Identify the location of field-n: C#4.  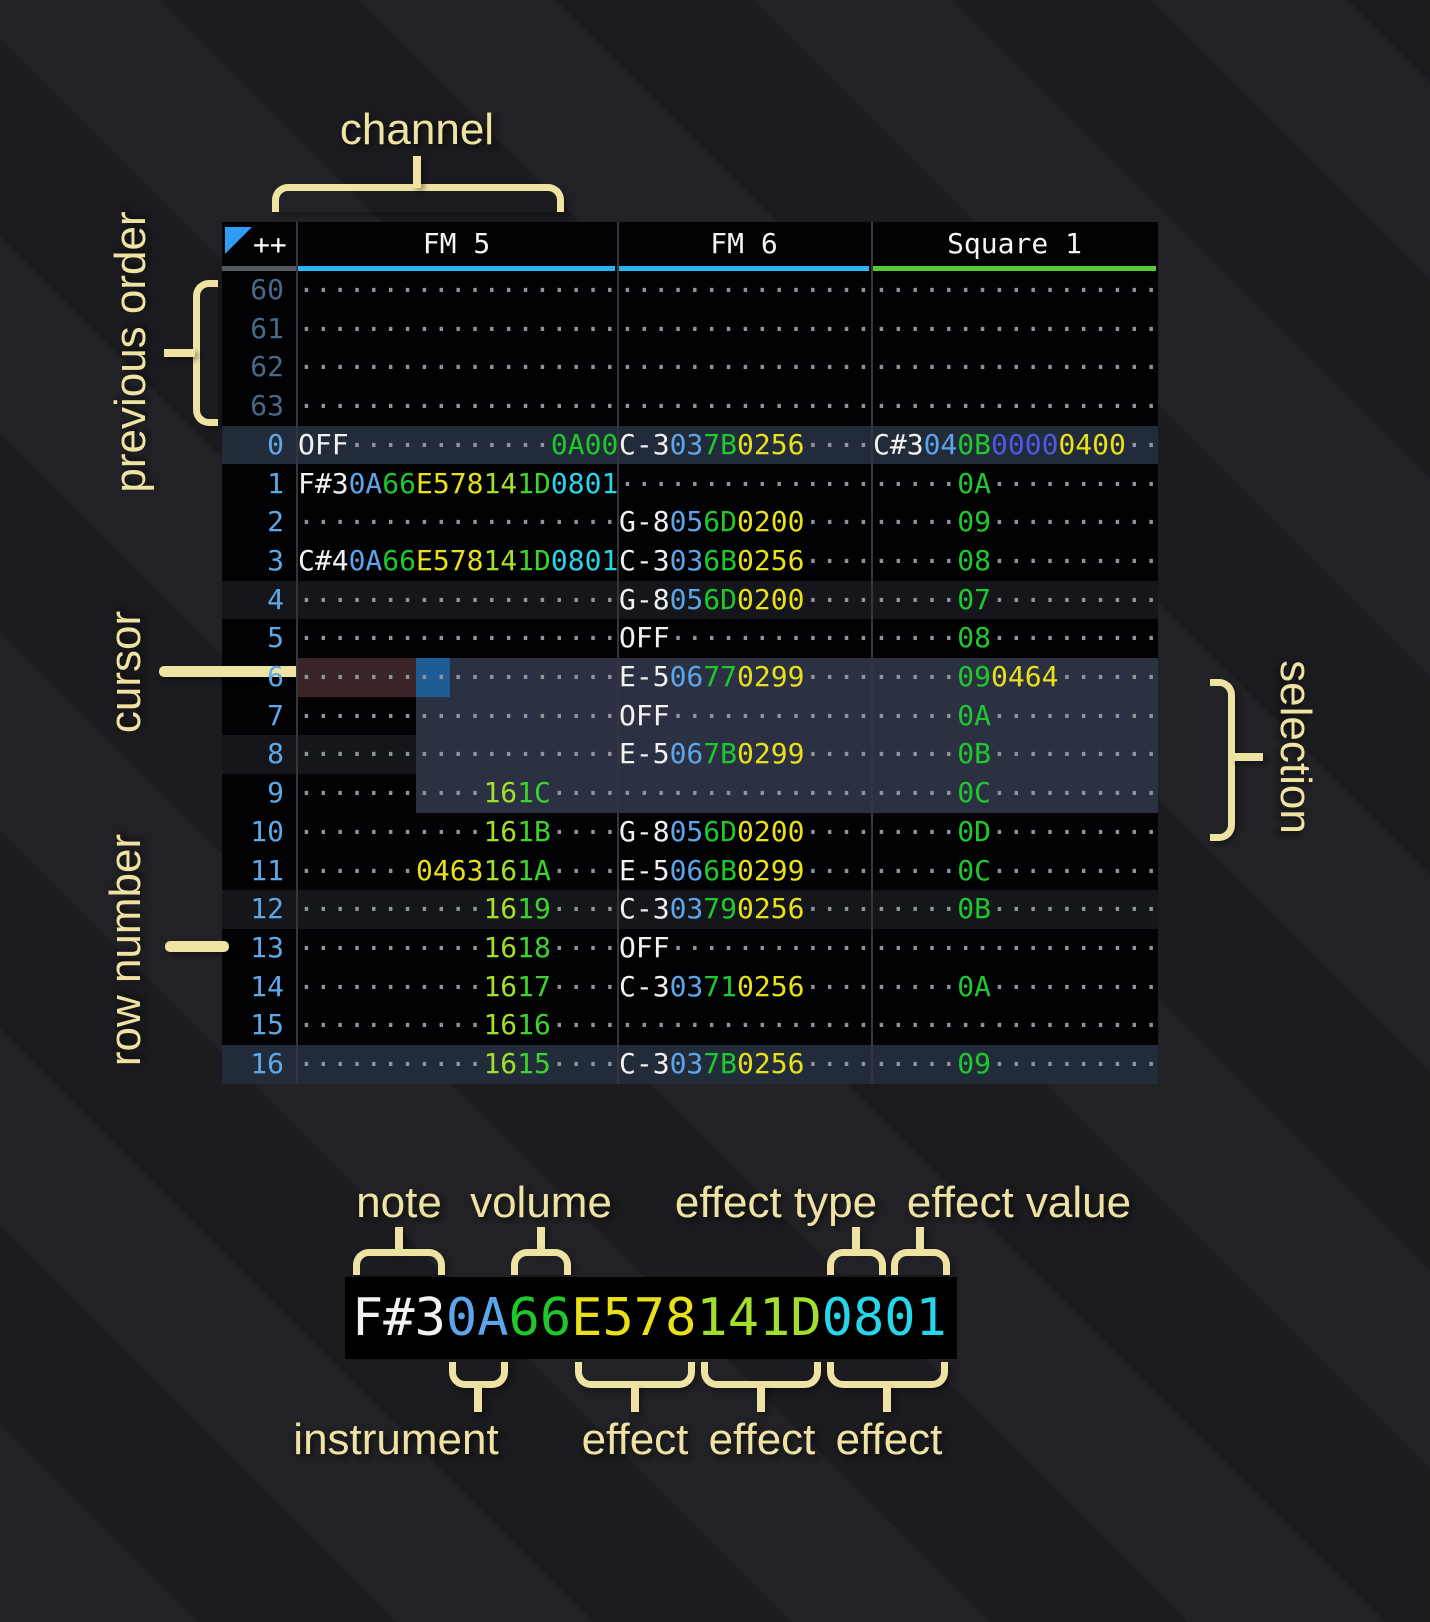
(323, 560).